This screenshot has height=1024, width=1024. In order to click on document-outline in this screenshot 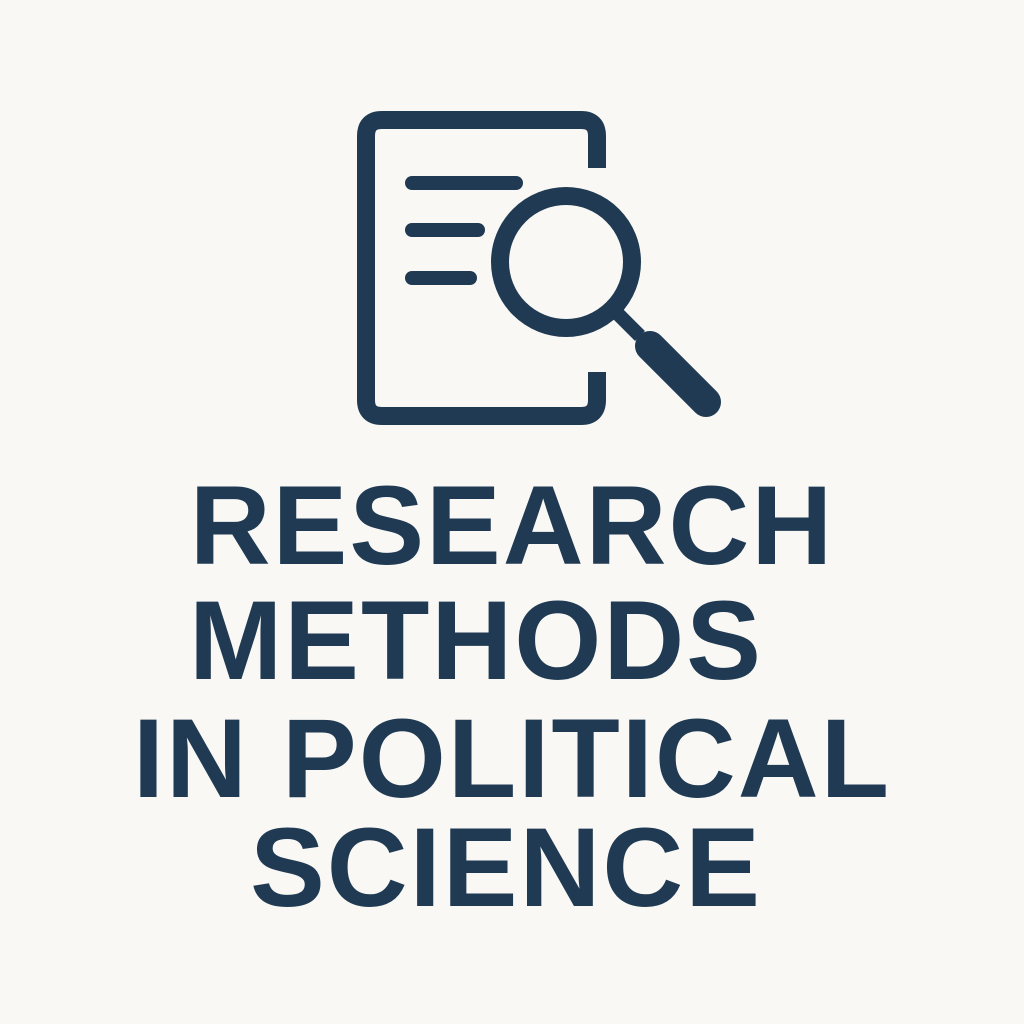, I will do `click(481, 268)`.